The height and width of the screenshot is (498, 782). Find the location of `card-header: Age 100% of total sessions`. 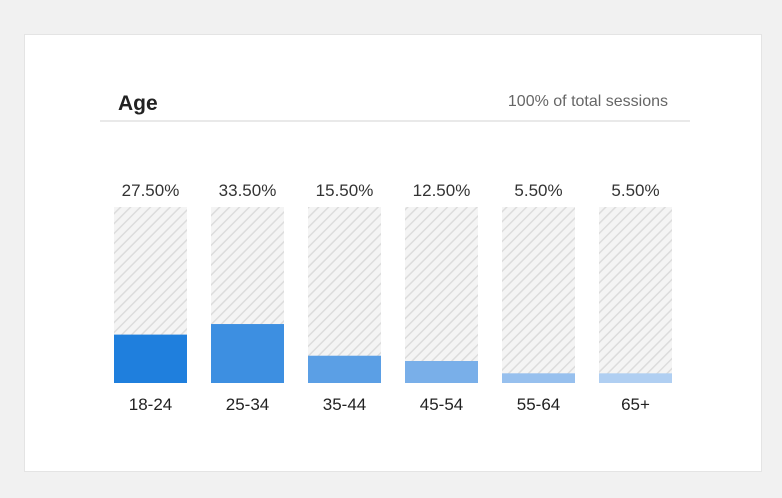

card-header: Age 100% of total sessions is located at coordinates (395, 105).